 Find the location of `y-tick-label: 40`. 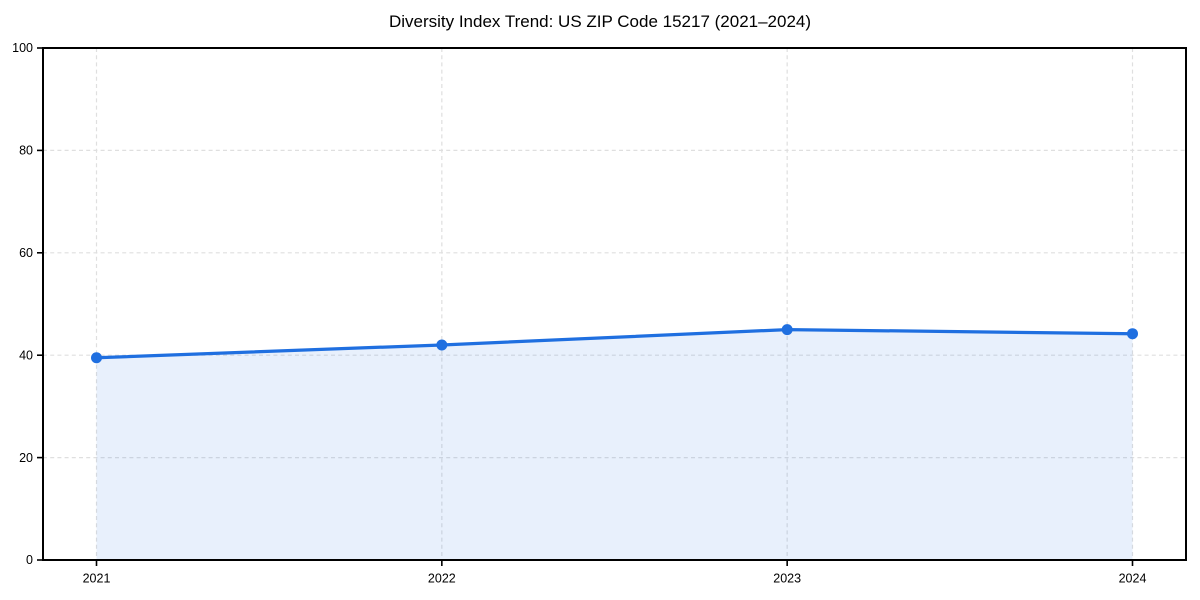

y-tick-label: 40 is located at coordinates (26, 355).